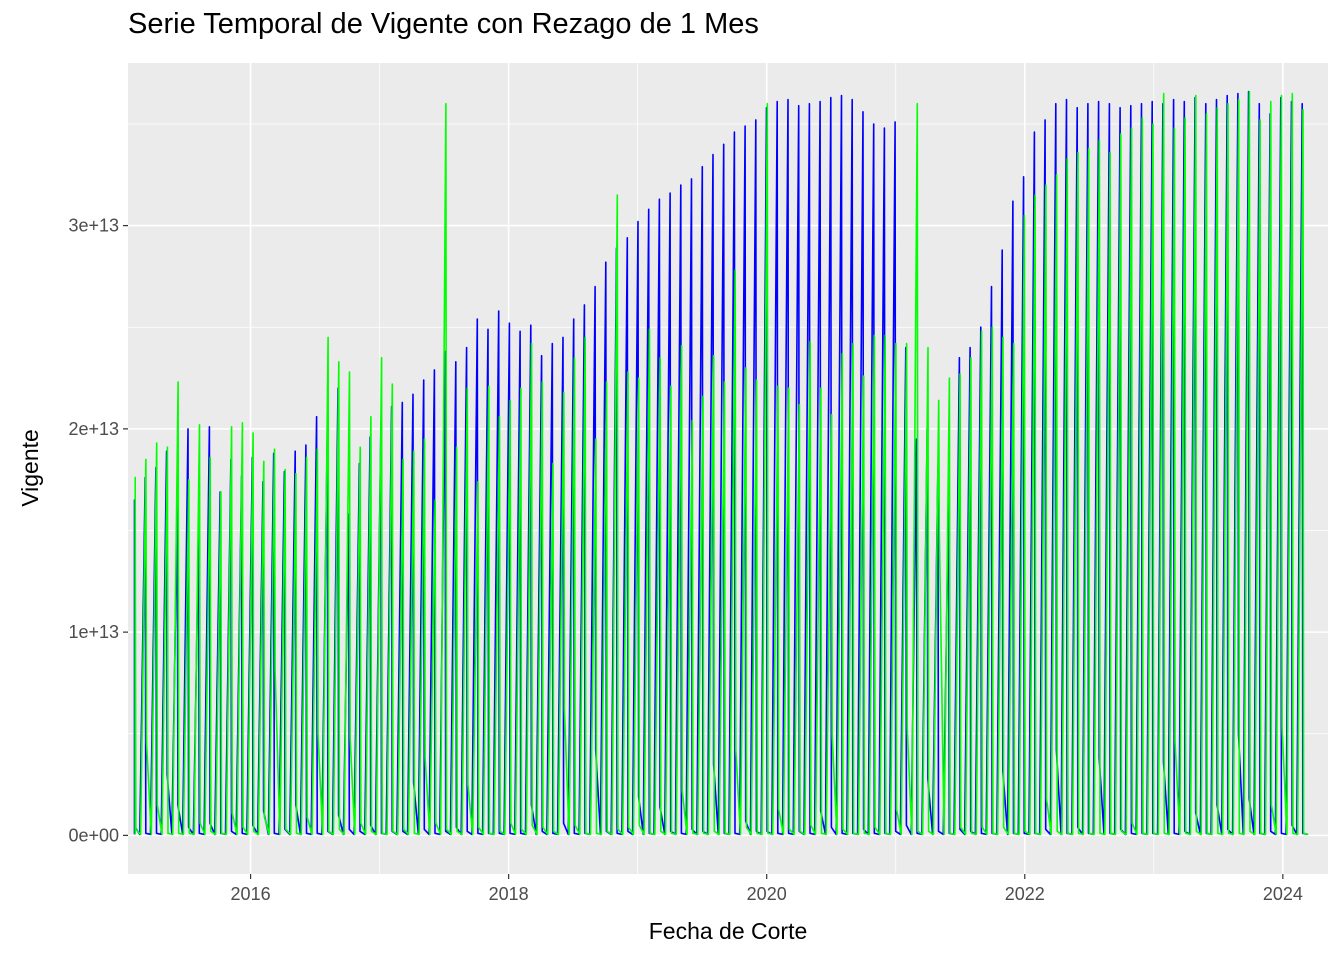  I want to click on x-axis: 2016 2018 2020 2022 2024, so click(767, 889).